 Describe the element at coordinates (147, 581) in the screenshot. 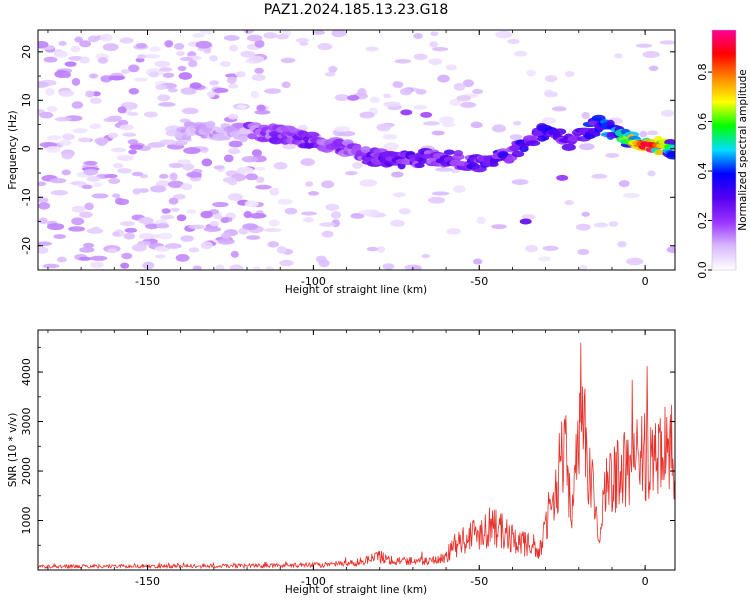

I see `snr-xtick-label: -150` at that location.